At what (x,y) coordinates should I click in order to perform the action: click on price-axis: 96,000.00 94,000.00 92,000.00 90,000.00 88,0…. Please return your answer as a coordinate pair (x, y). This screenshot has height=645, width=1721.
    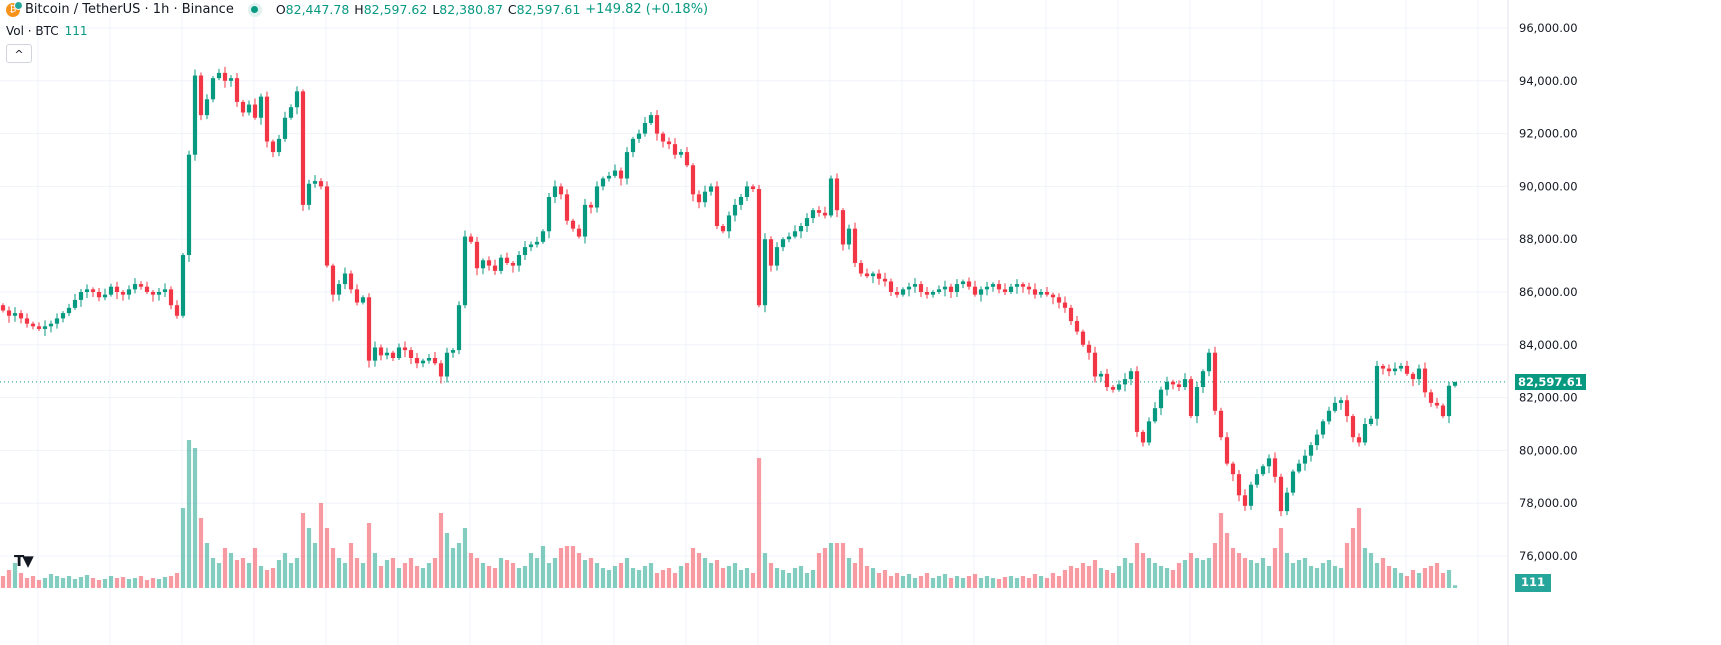
    Looking at the image, I should click on (1548, 292).